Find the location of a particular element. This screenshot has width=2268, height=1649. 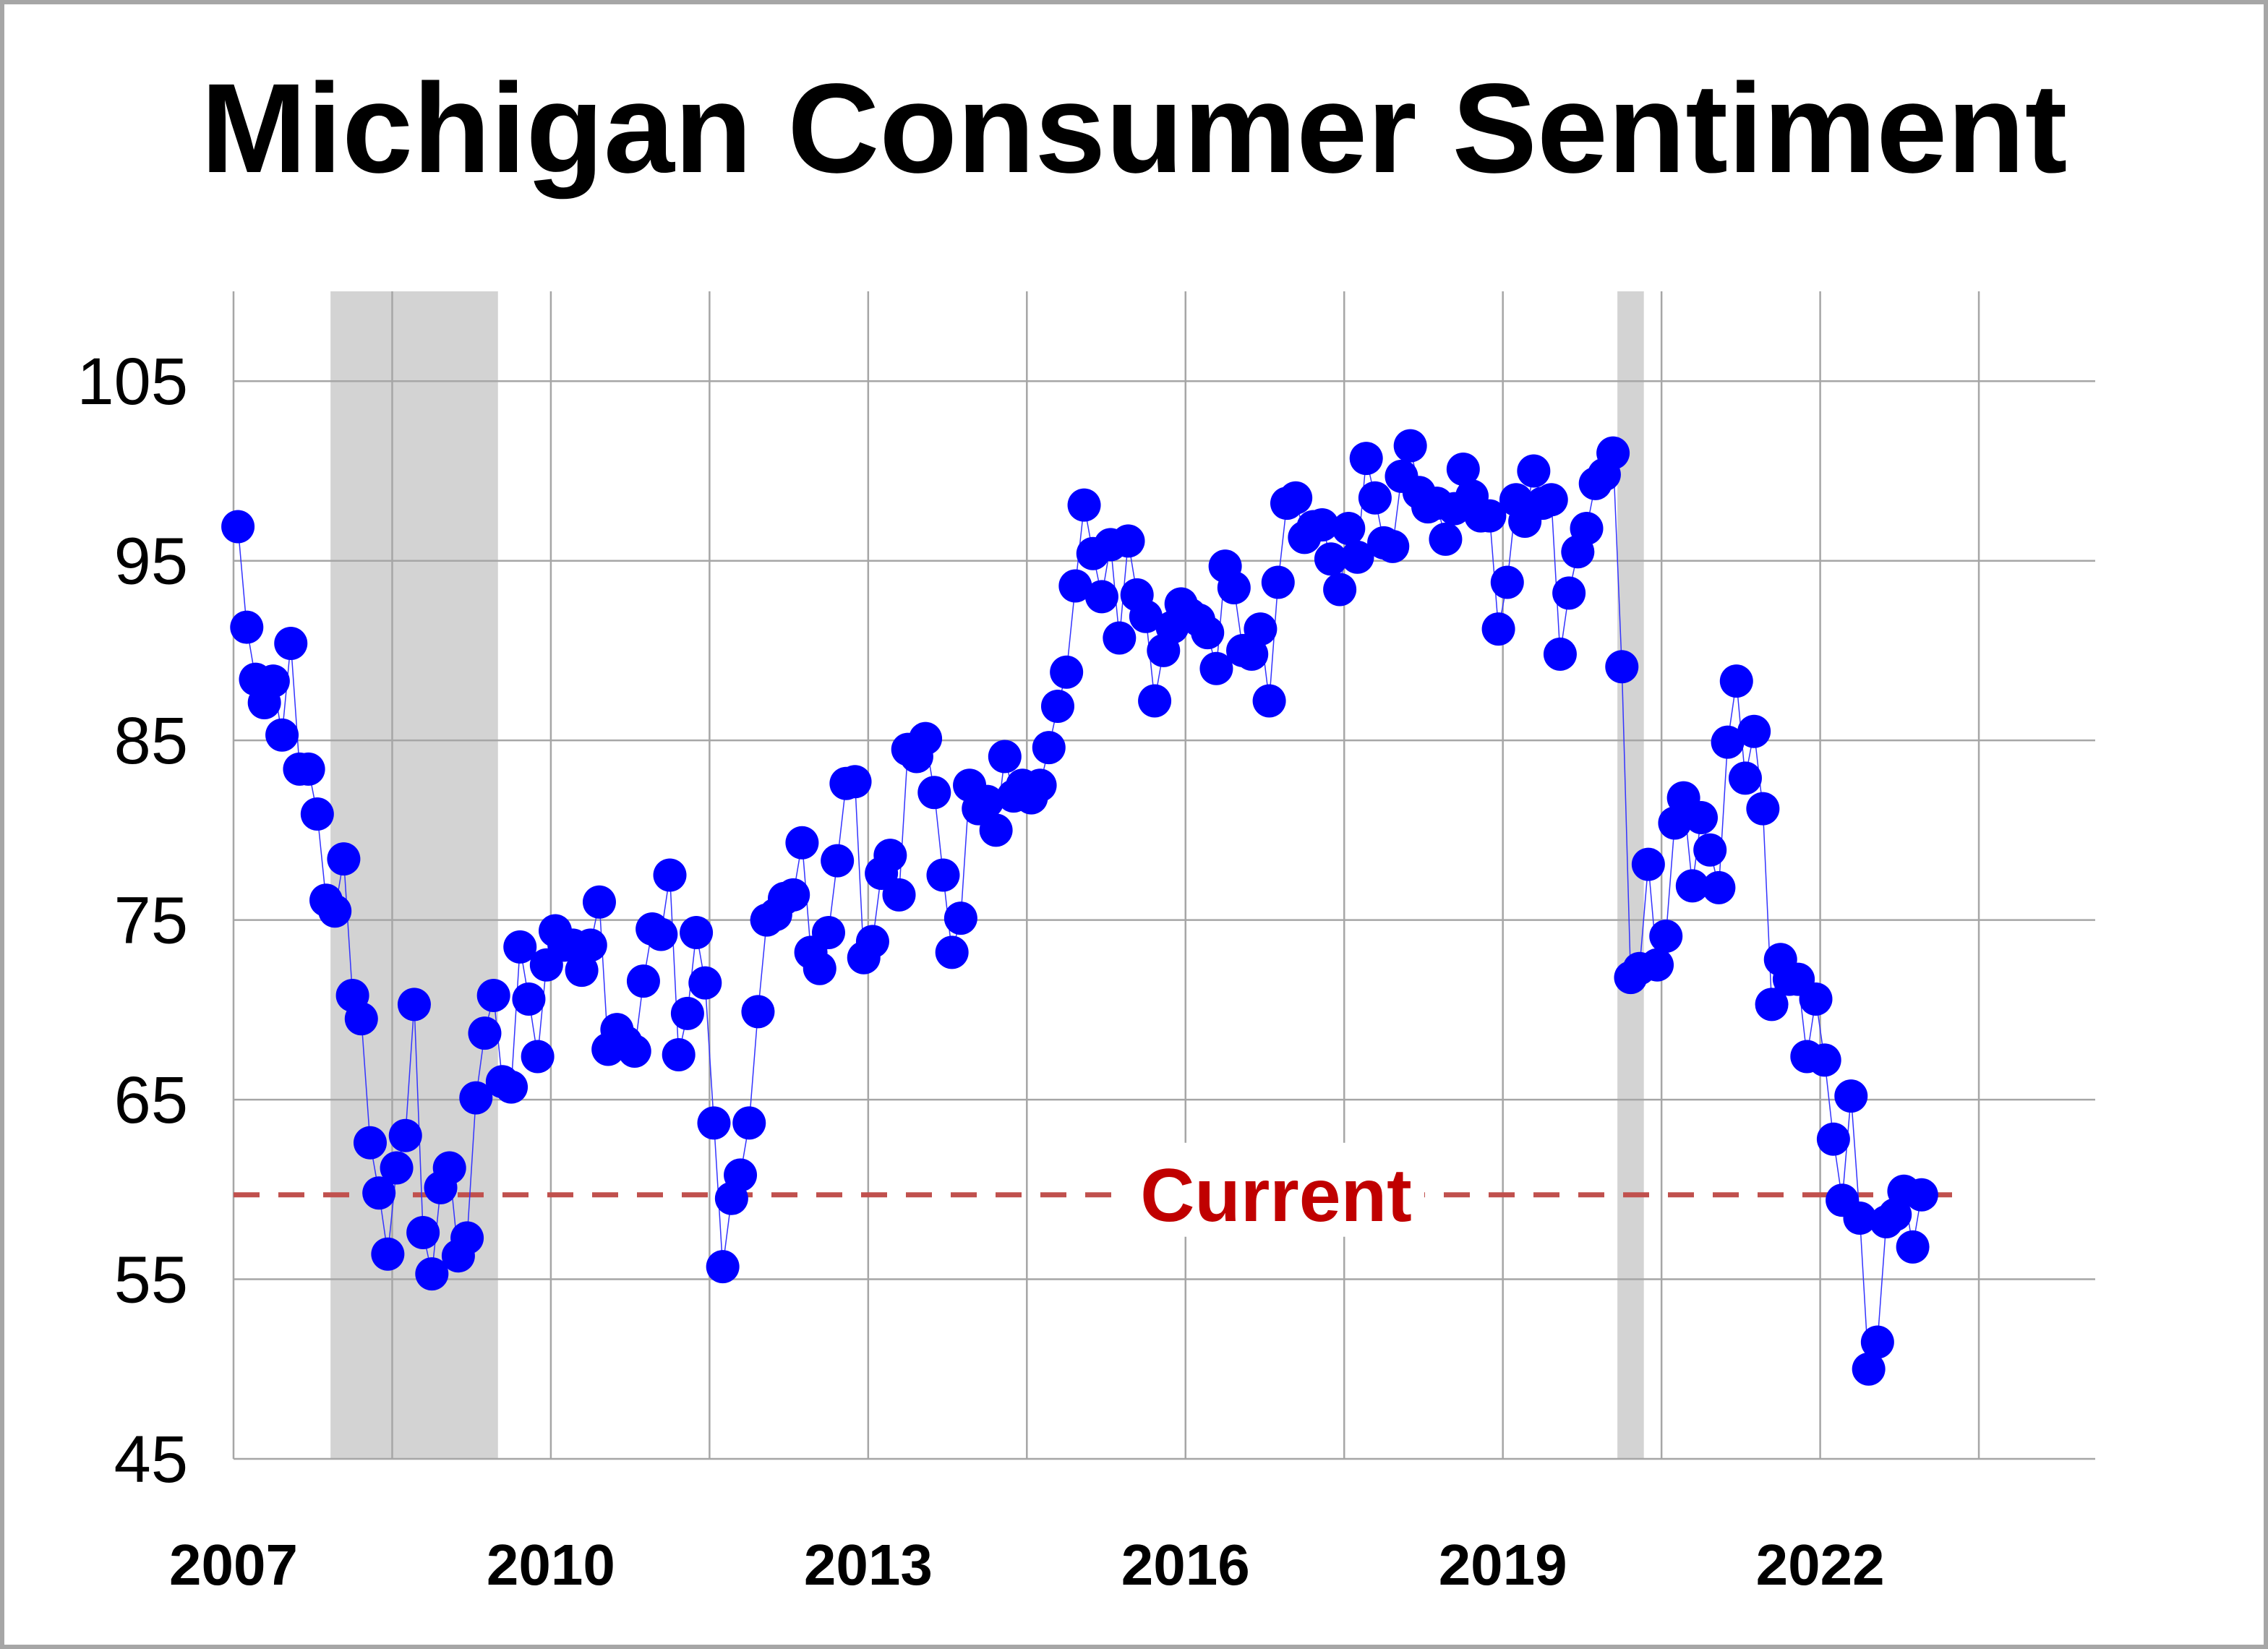

x-tick-label: 2013 is located at coordinates (868, 1565).